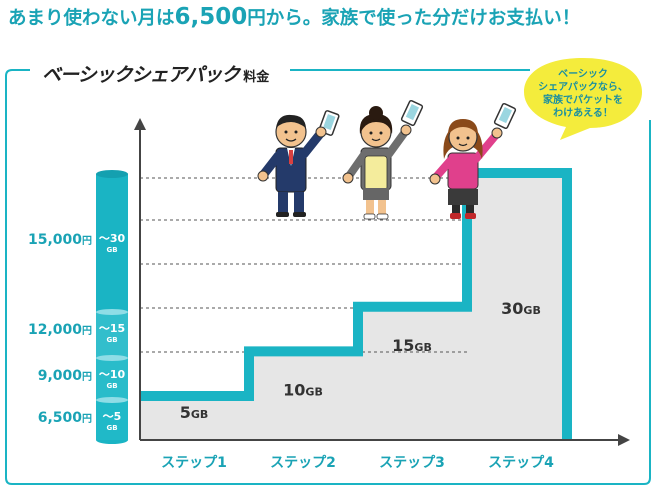 This screenshot has width=656, height=489. Describe the element at coordinates (112, 328) in the screenshot. I see `cylinder-range: ～15` at that location.